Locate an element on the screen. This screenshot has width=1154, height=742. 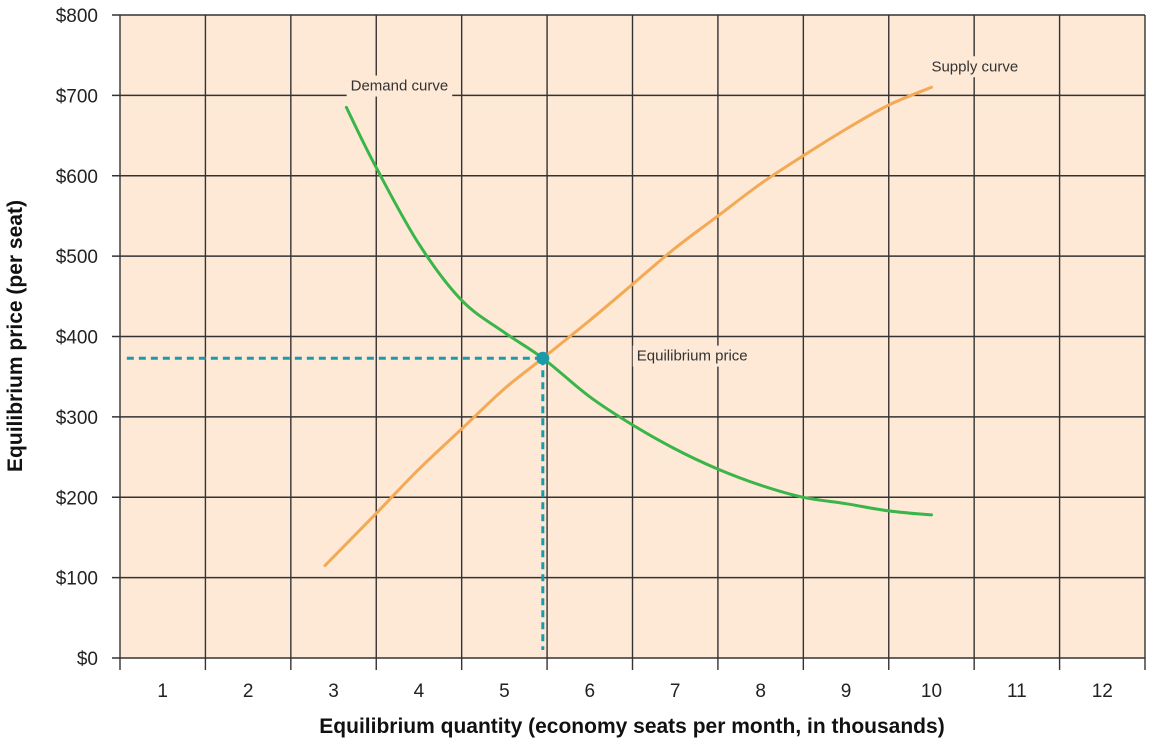
y-tick-label: $400 is located at coordinates (77, 338).